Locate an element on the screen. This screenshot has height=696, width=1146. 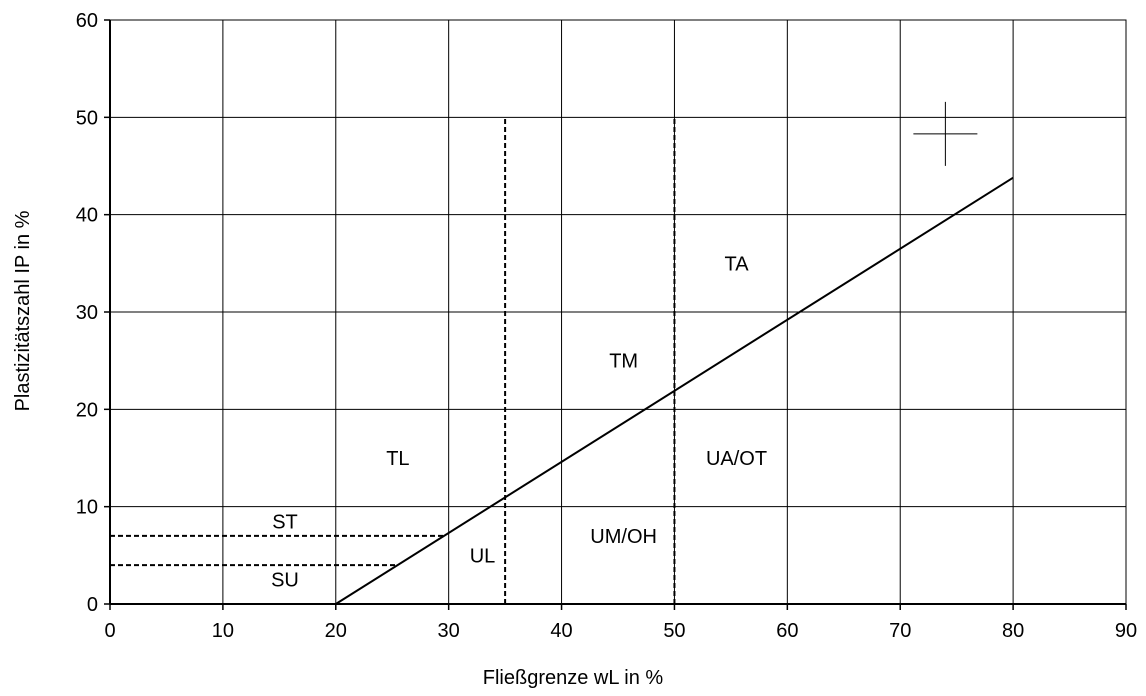
y-tick-label: 0 is located at coordinates (92, 605).